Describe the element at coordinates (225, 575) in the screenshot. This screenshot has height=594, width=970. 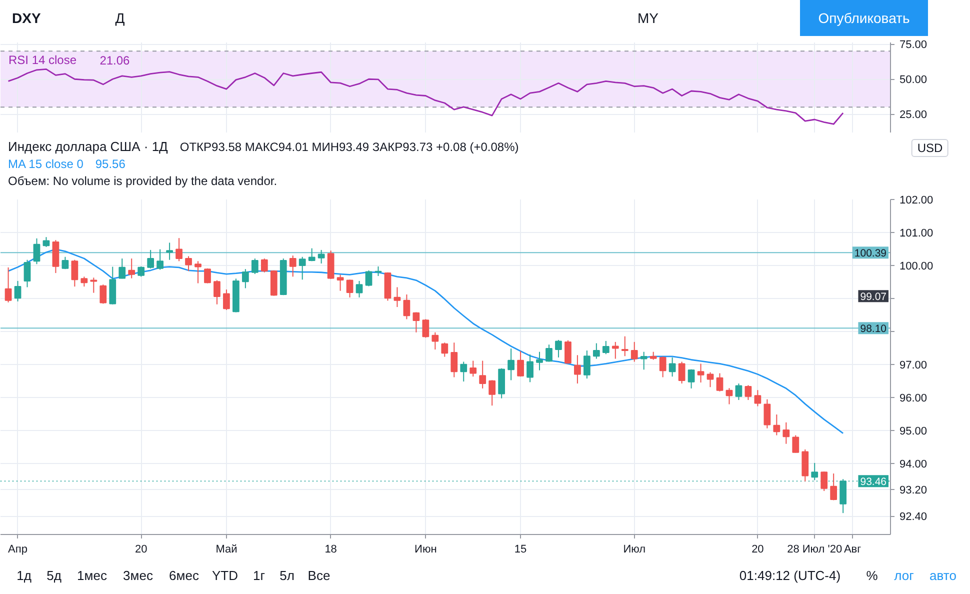
I see `text: YTD` at that location.